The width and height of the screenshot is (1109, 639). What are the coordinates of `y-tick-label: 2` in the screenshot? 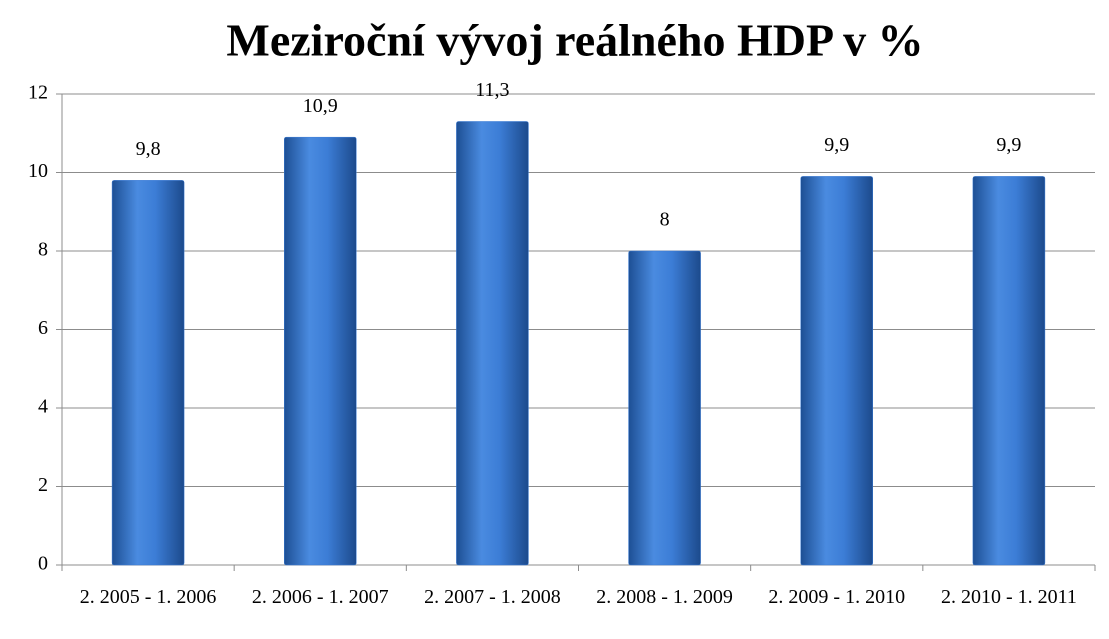 It's located at (43, 485).